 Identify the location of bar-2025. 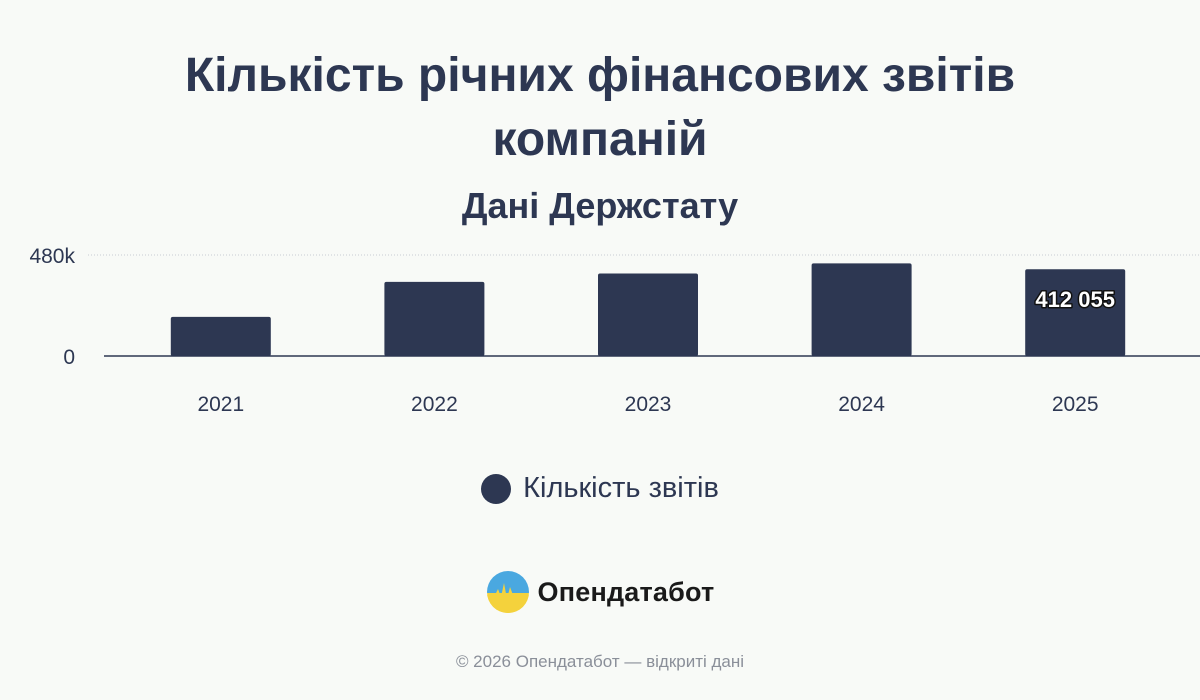
(1075, 312).